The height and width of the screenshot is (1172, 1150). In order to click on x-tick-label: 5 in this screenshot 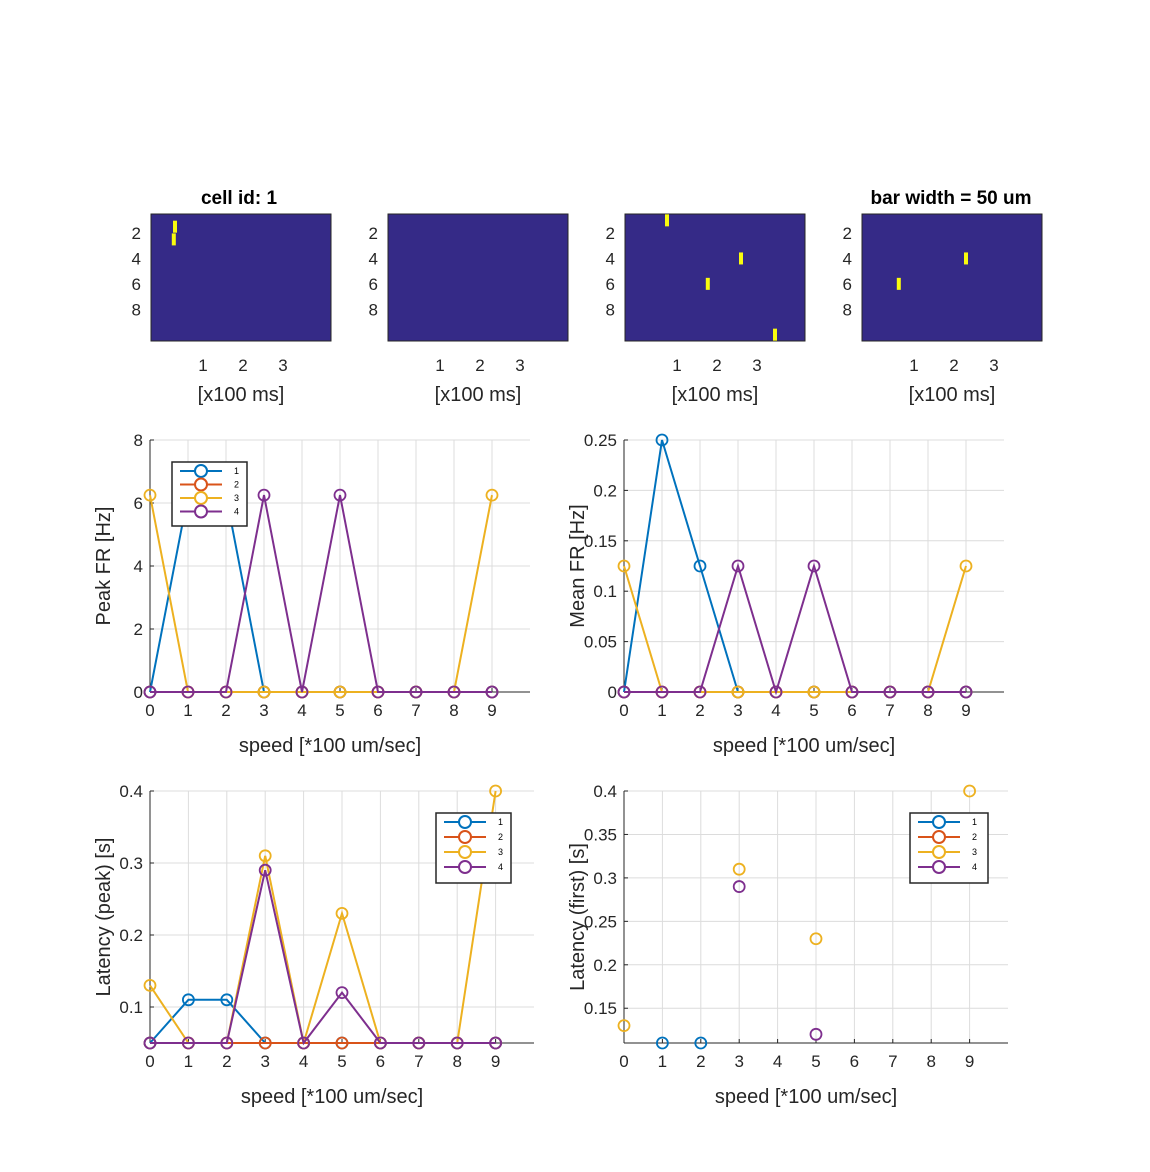, I will do `click(339, 710)`.